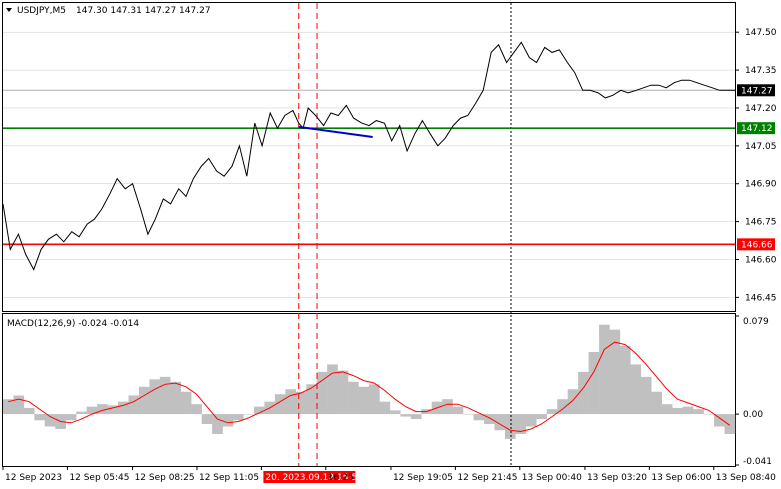 Image resolution: width=781 pixels, height=489 pixels. Describe the element at coordinates (757, 462) in the screenshot. I see `macd-tick-label: -0.041` at that location.